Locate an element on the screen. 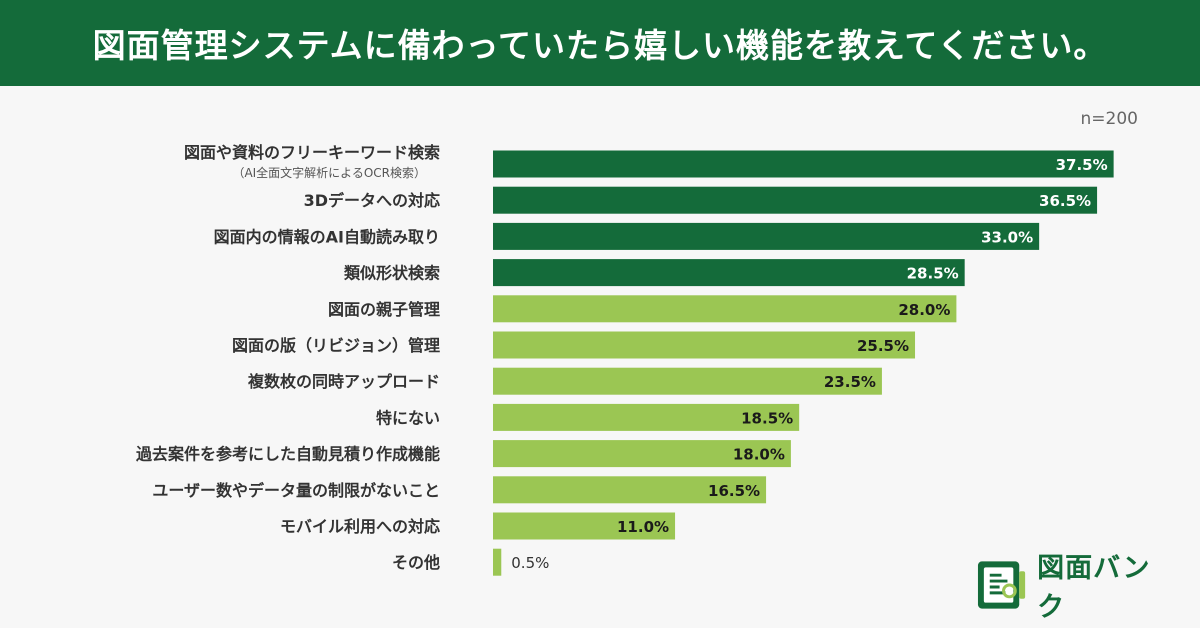  value-label-11: 11.0% is located at coordinates (643, 527).